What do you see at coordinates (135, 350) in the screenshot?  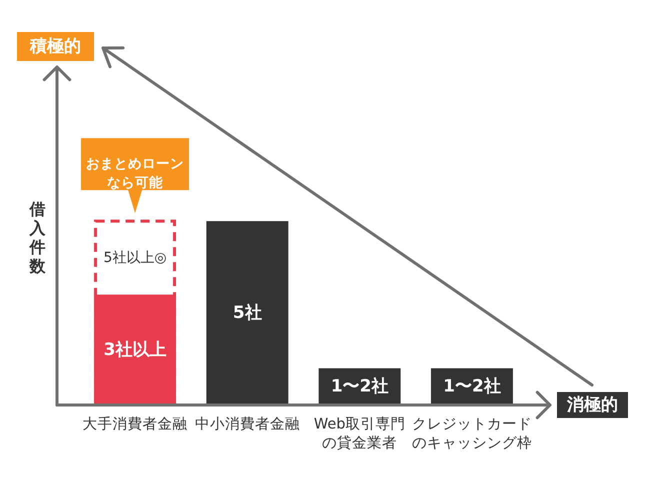 I see `data-label: 3社以上` at bounding box center [135, 350].